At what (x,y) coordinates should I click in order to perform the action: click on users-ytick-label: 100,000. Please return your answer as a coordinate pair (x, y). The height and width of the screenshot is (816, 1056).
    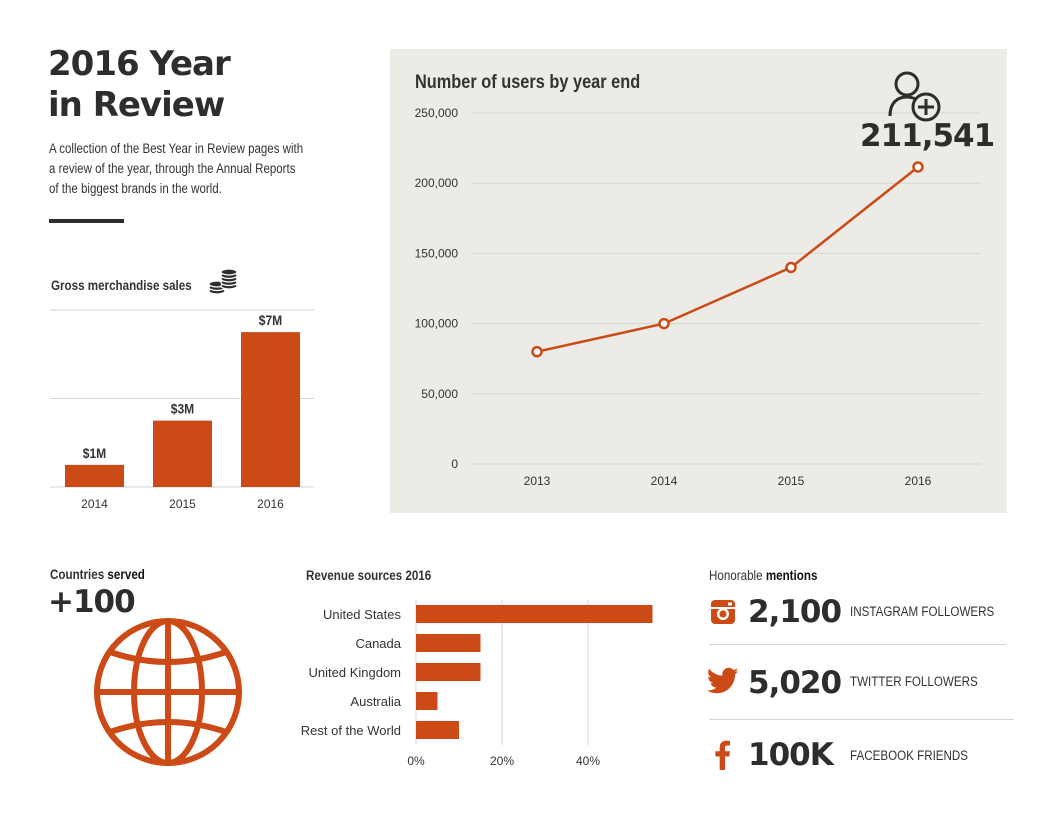
    Looking at the image, I should click on (437, 324).